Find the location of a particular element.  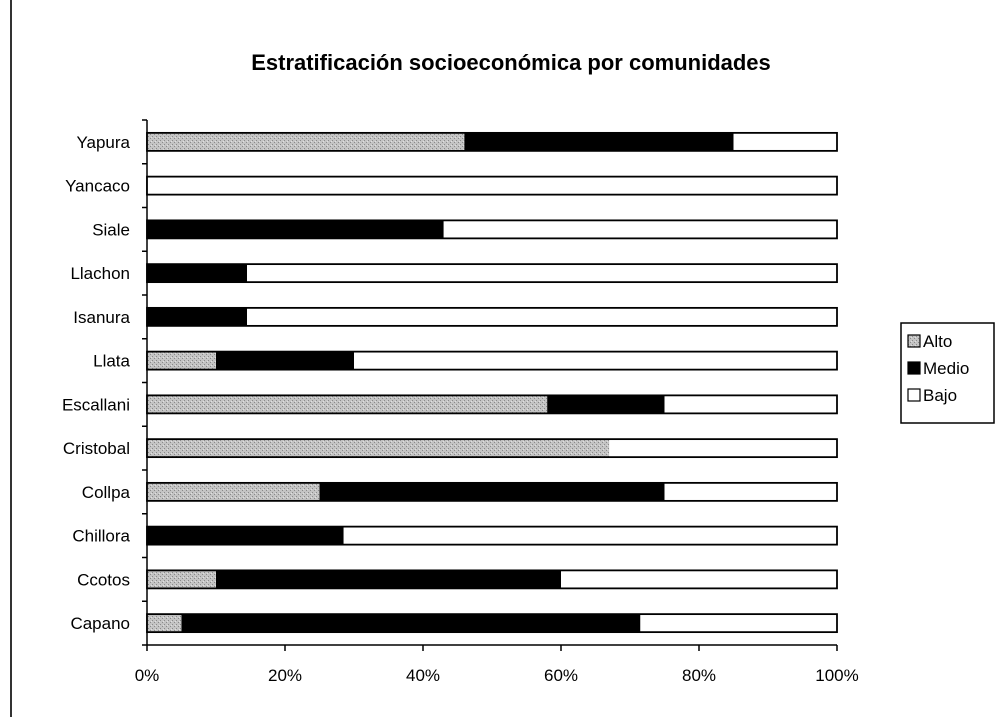

category-label: Capano is located at coordinates (100, 623).